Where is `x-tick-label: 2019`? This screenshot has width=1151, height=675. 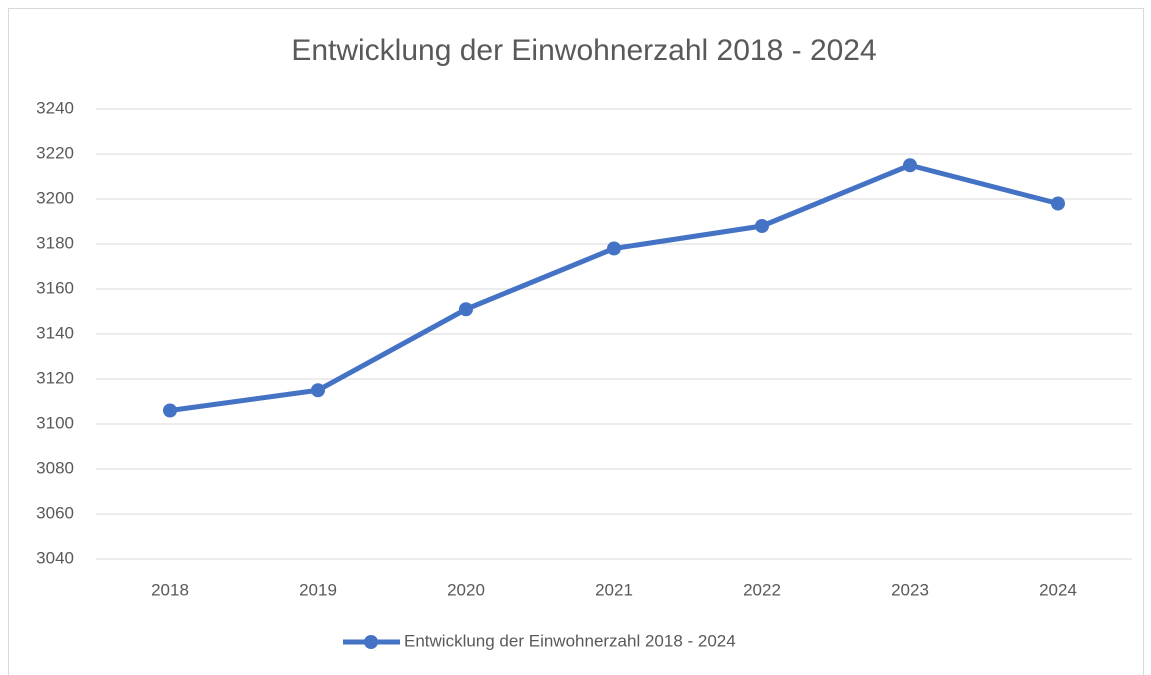 x-tick-label: 2019 is located at coordinates (318, 589).